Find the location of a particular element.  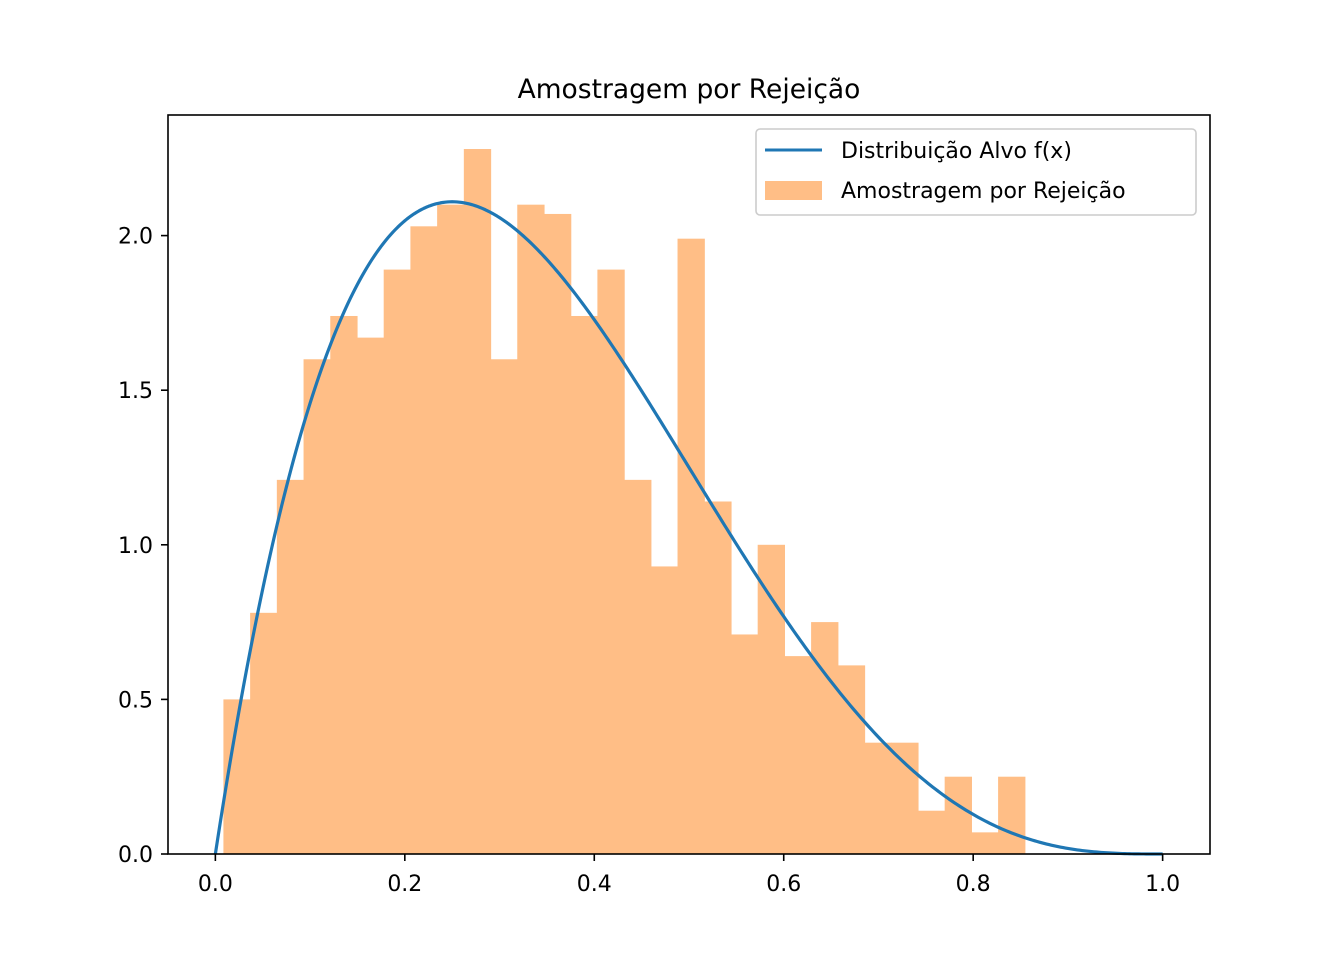

x-axis-ticks: 0.0 0.2 0.4 0.6 0.8 1.0 is located at coordinates (689, 875).